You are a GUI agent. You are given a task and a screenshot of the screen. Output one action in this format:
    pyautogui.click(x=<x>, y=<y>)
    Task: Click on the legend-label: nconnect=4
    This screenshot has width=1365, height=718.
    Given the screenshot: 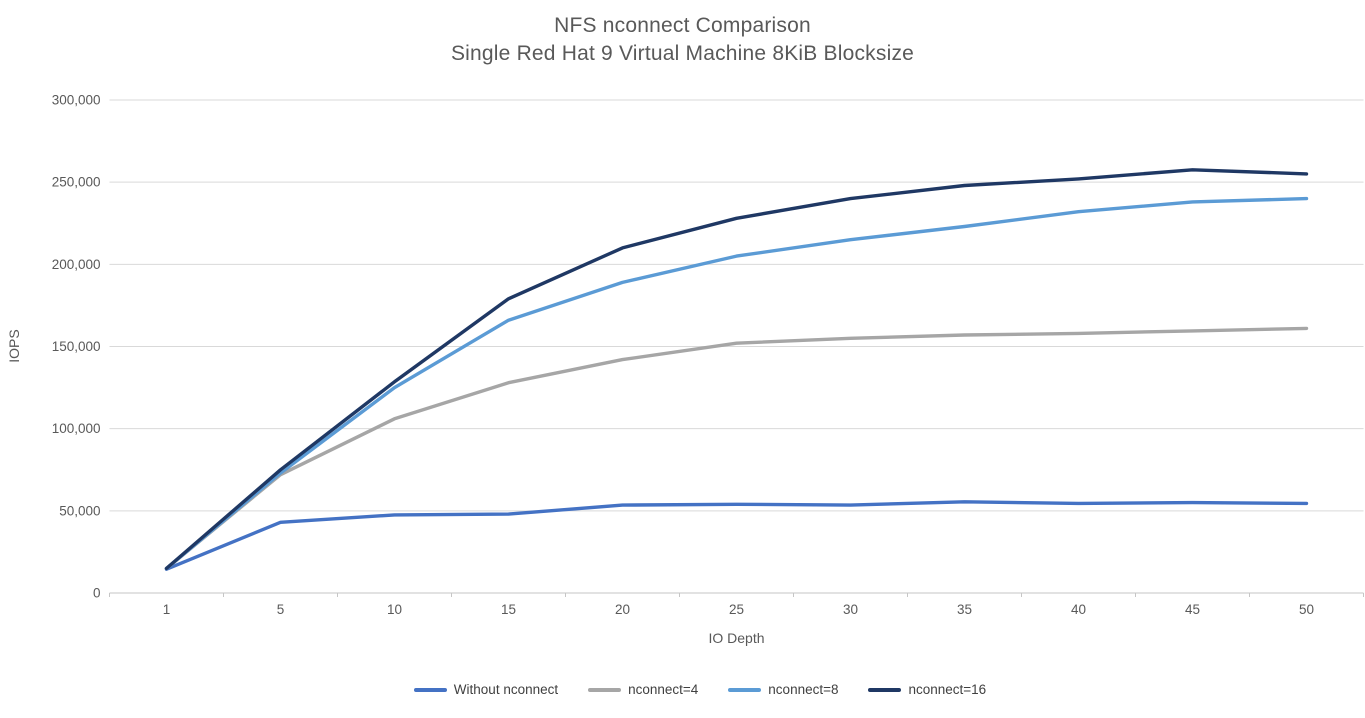 What is the action you would take?
    pyautogui.click(x=663, y=689)
    